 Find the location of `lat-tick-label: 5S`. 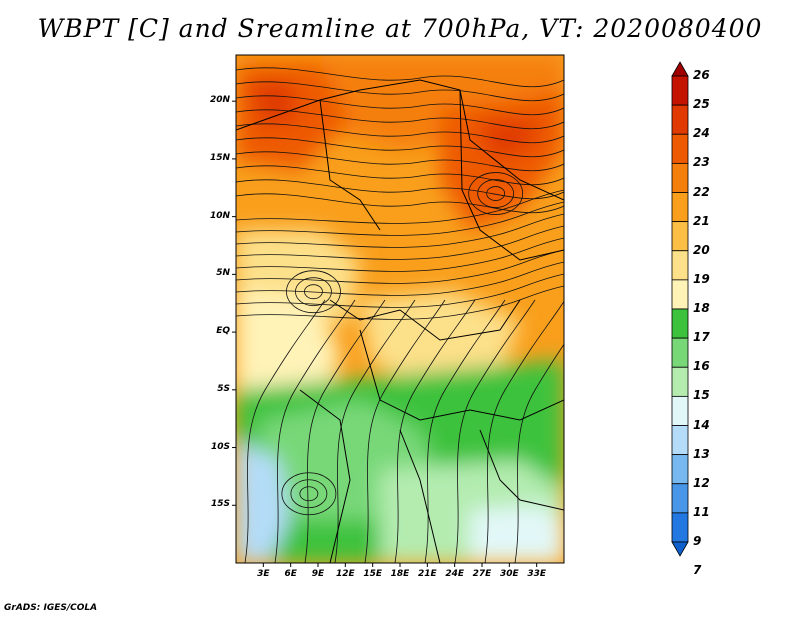

lat-tick-label: 5S is located at coordinates (223, 388).